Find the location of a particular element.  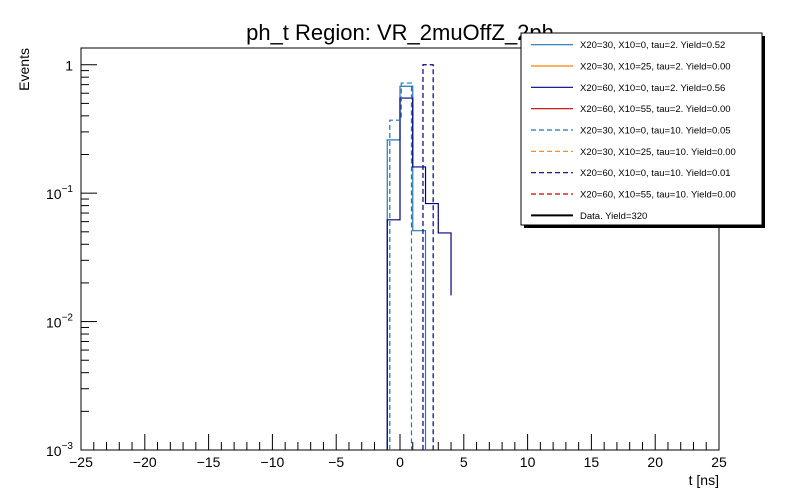

legend-entry-3: X20=60, X10=55, tau=2. Yield=0.00 is located at coordinates (655, 109).